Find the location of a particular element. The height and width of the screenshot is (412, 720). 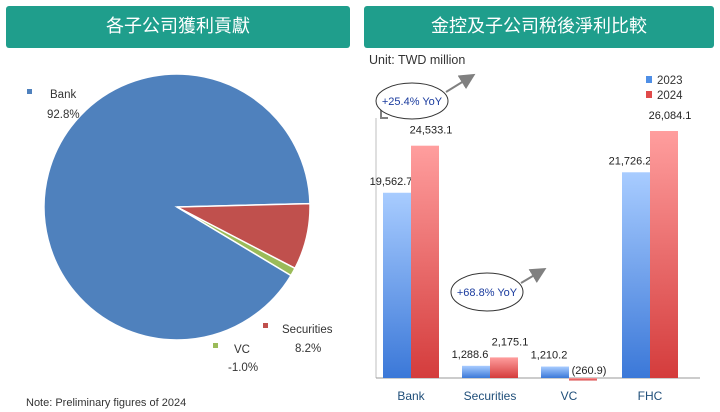

footnote: Note: Preliminary figures of 2024 is located at coordinates (106, 403).